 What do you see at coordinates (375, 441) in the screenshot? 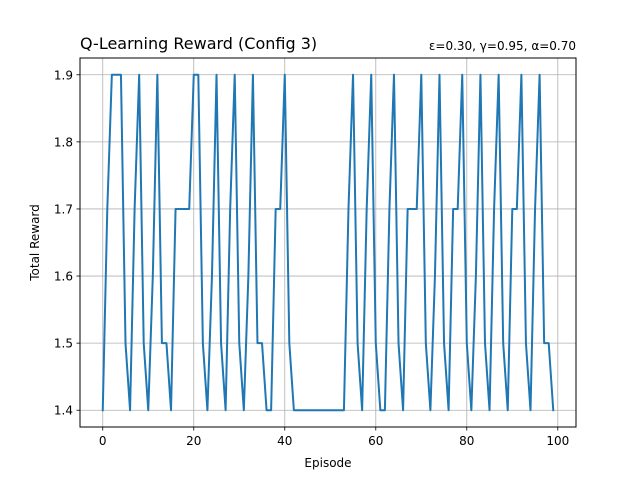
I see `x-tick-label: 60` at bounding box center [375, 441].